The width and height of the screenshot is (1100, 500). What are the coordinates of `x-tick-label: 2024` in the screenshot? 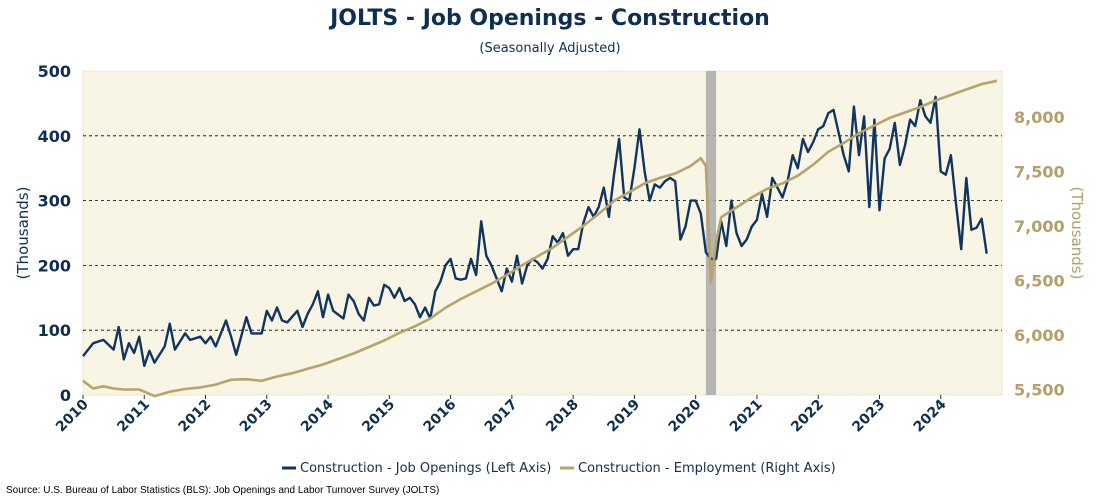 It's located at (930, 415).